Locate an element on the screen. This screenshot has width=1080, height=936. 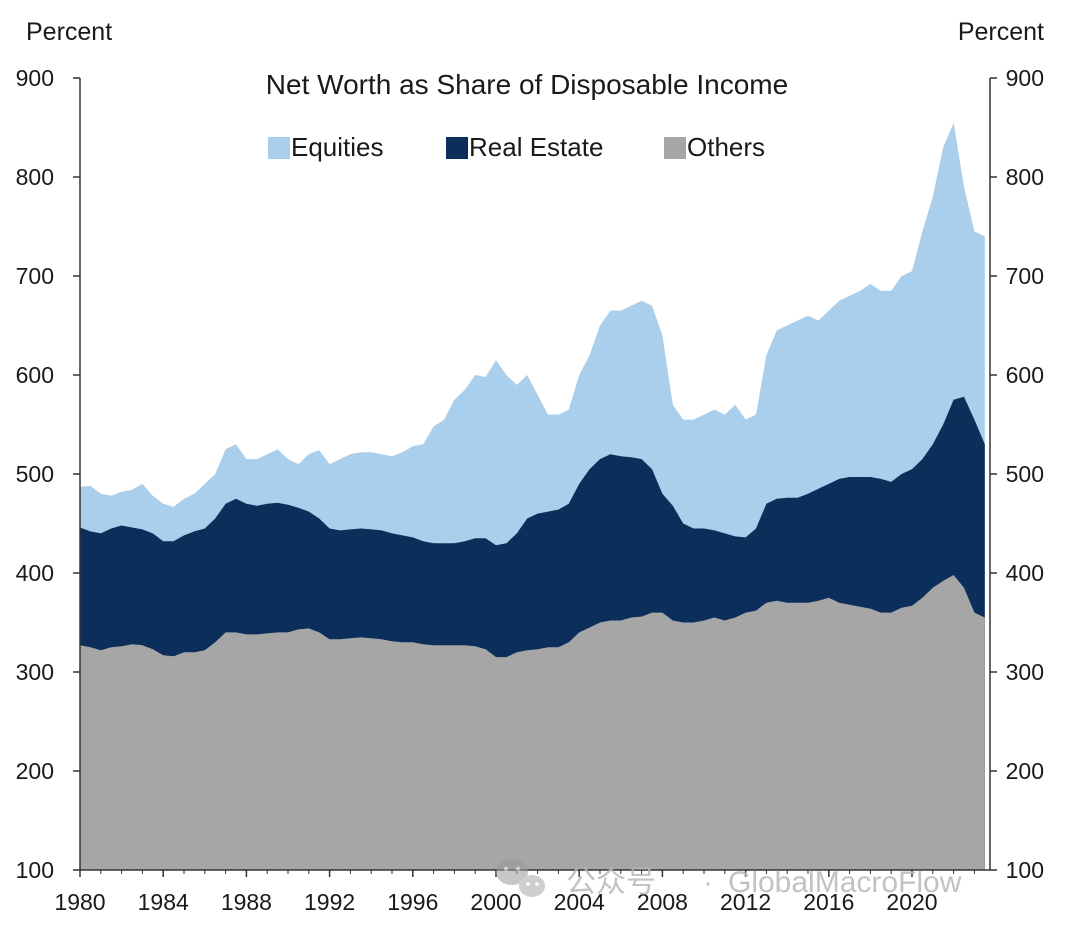
x-tick-label: 2012 is located at coordinates (745, 902).